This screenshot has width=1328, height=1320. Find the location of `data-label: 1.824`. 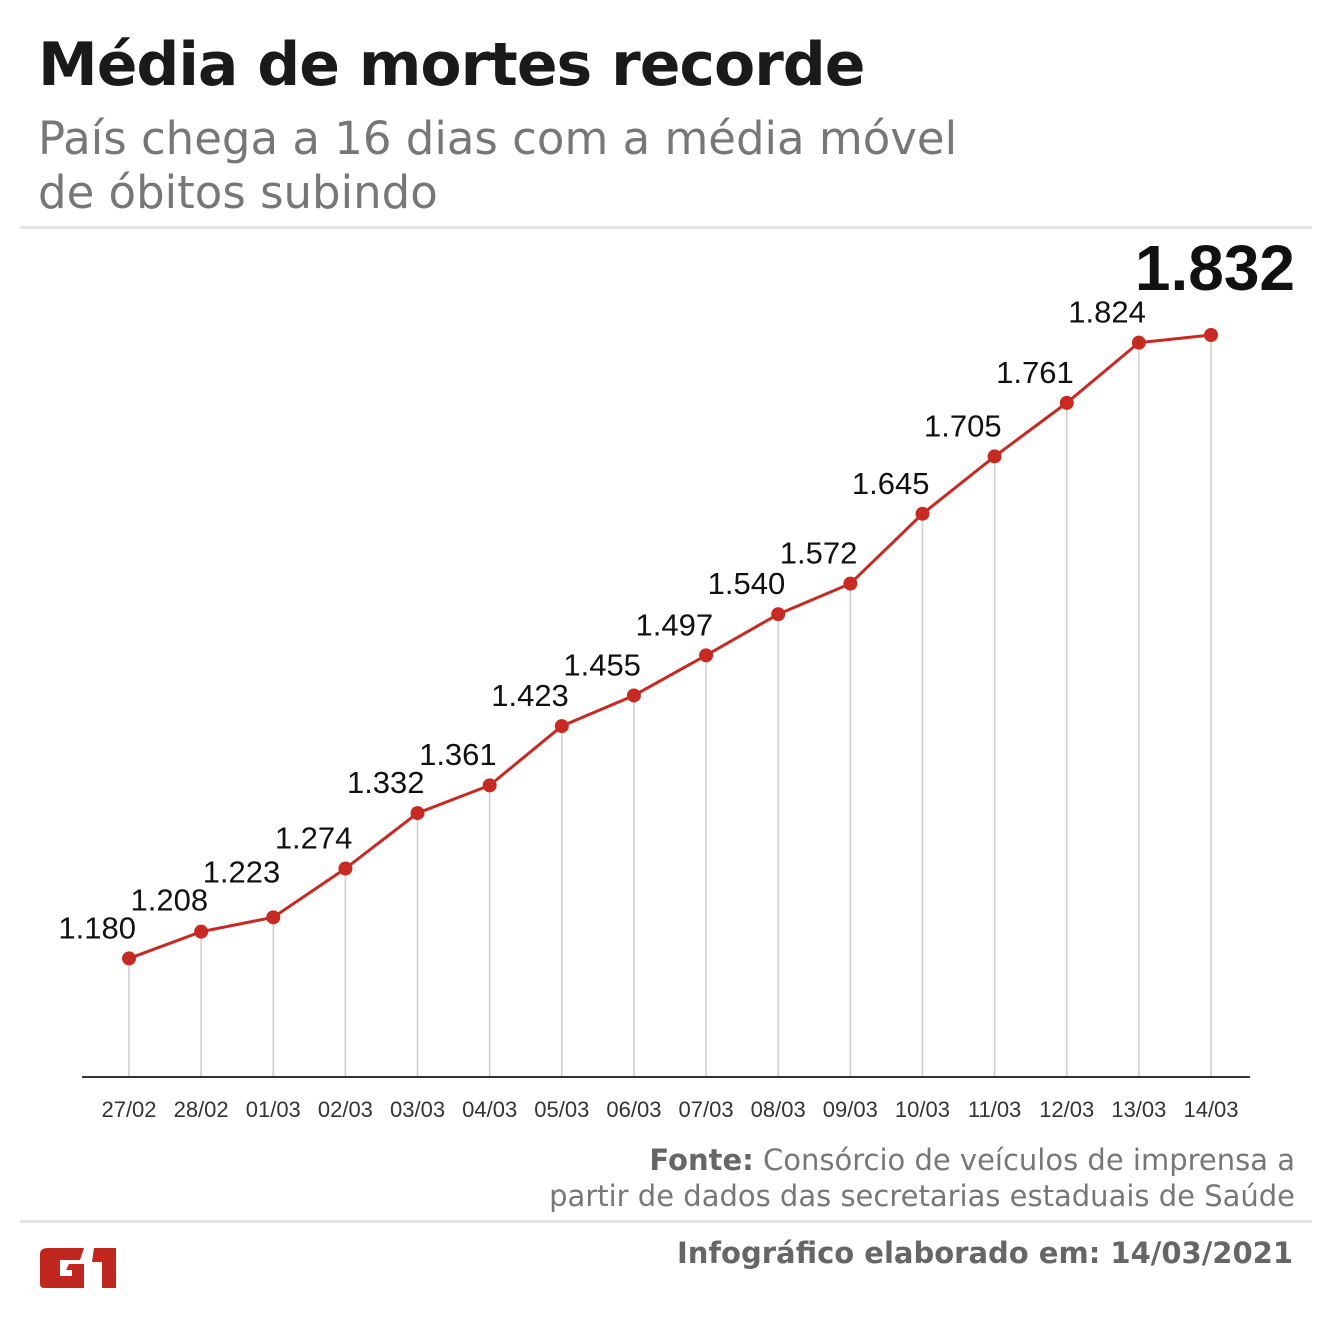

data-label: 1.824 is located at coordinates (1107, 312).